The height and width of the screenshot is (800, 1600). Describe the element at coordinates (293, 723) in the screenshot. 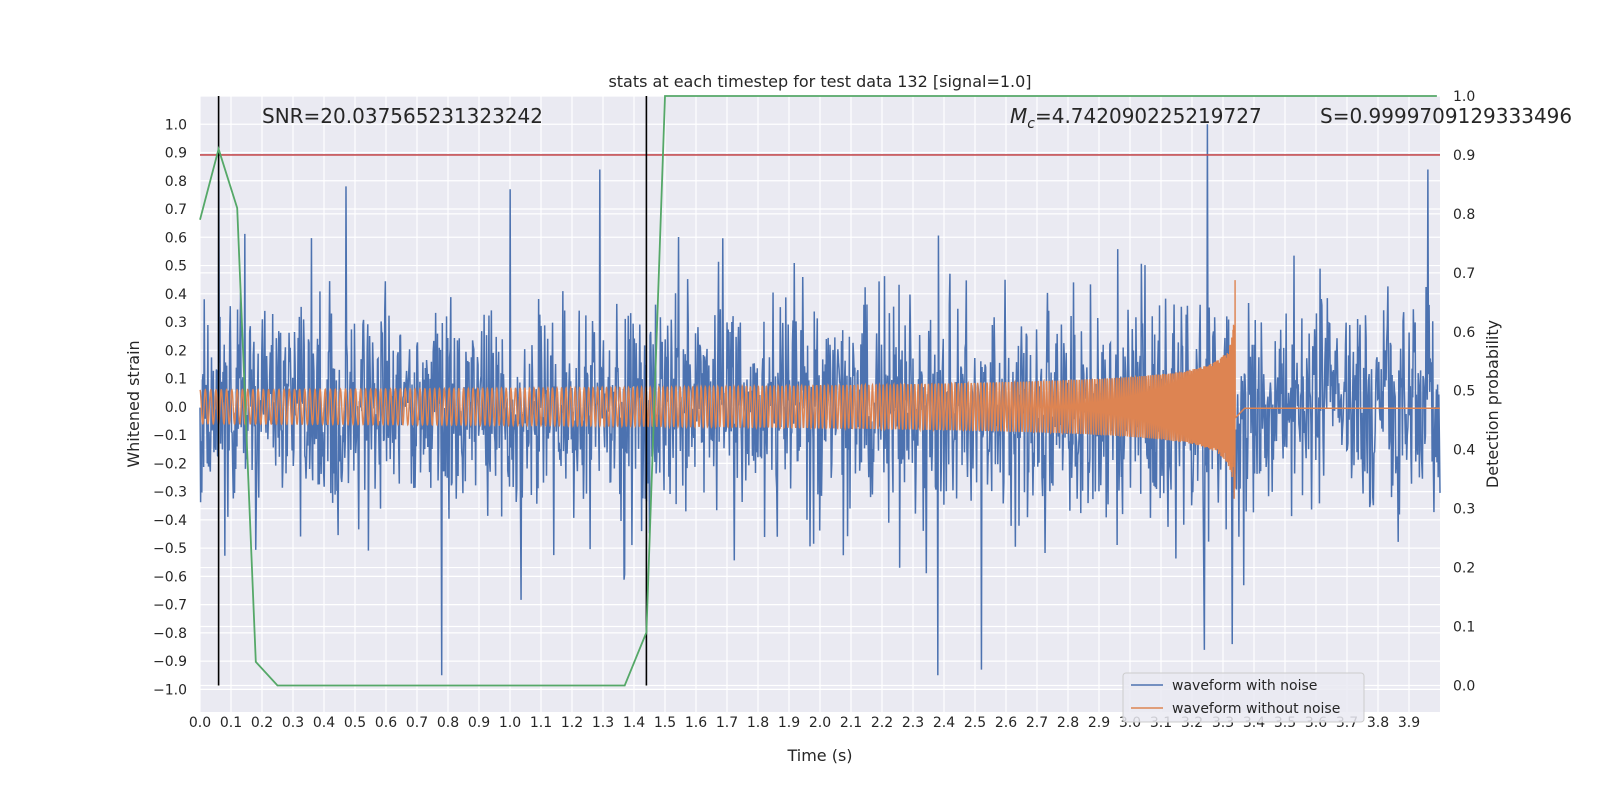

I see `x-tick-label: 0.3` at that location.